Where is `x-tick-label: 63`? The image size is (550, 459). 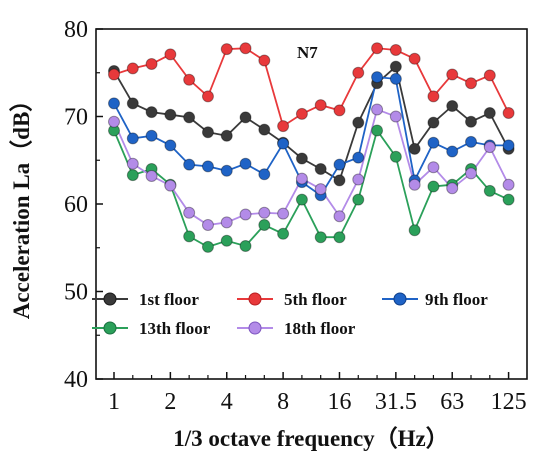
x-tick-label: 63 is located at coordinates (452, 402).